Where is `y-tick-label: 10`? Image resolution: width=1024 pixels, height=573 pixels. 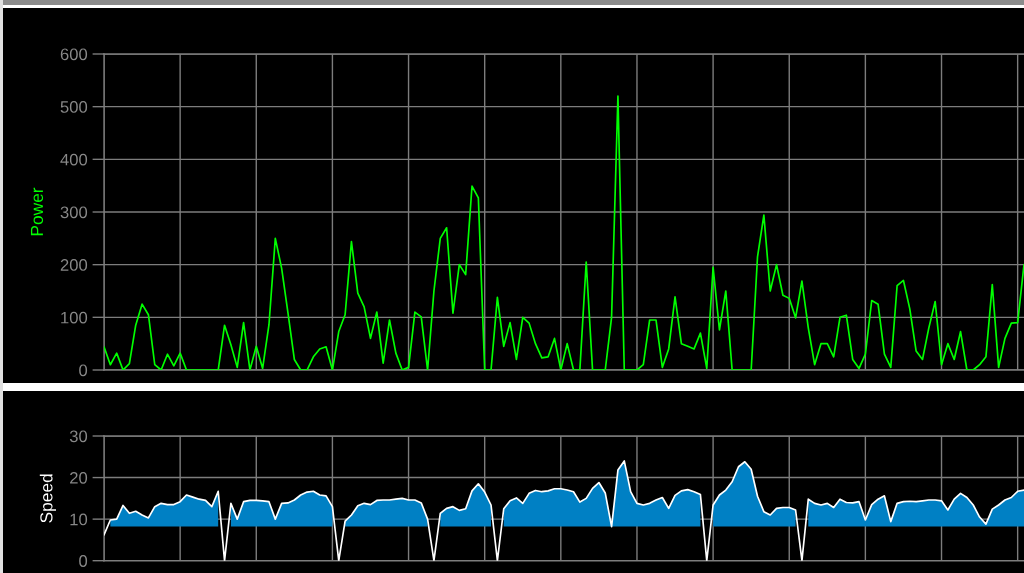
y-tick-label: 10 is located at coordinates (79, 519).